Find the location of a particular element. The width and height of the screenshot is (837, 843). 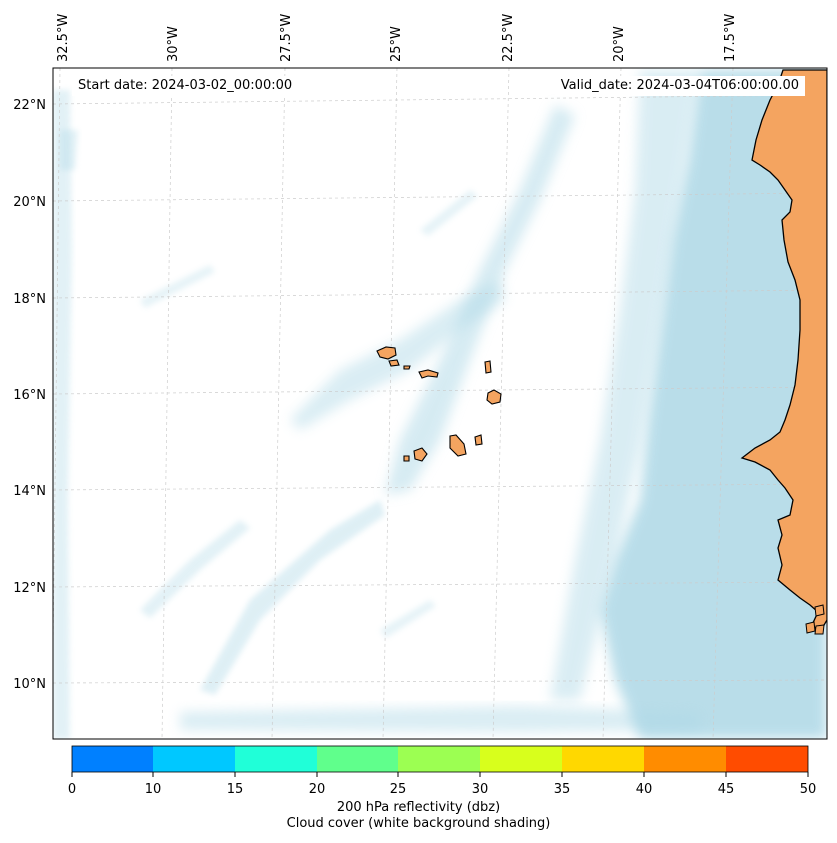

colorbar-frame is located at coordinates (440, 759).